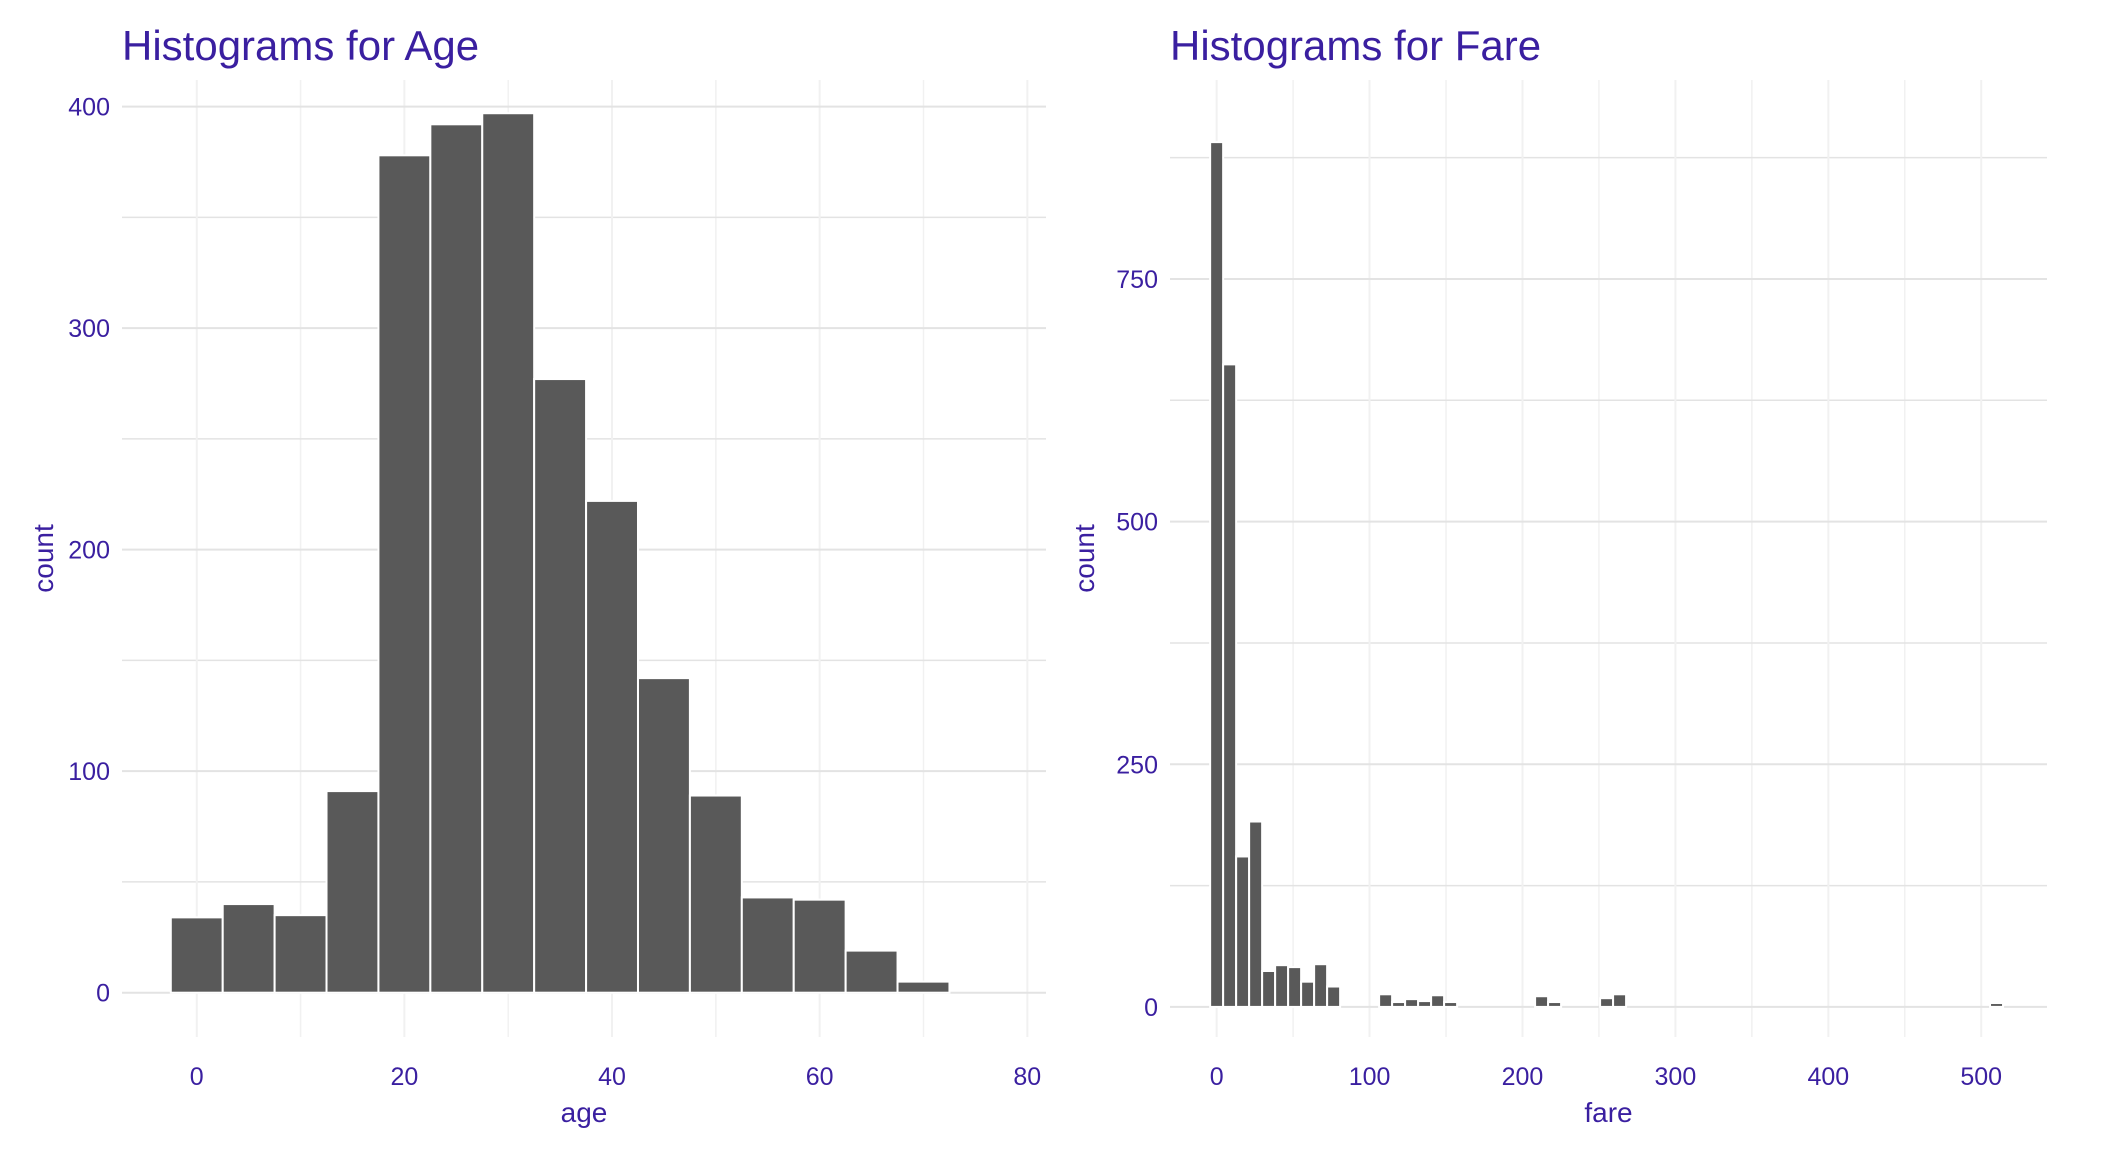  Describe the element at coordinates (89, 329) in the screenshot. I see `age-y-tick-label: 300` at that location.